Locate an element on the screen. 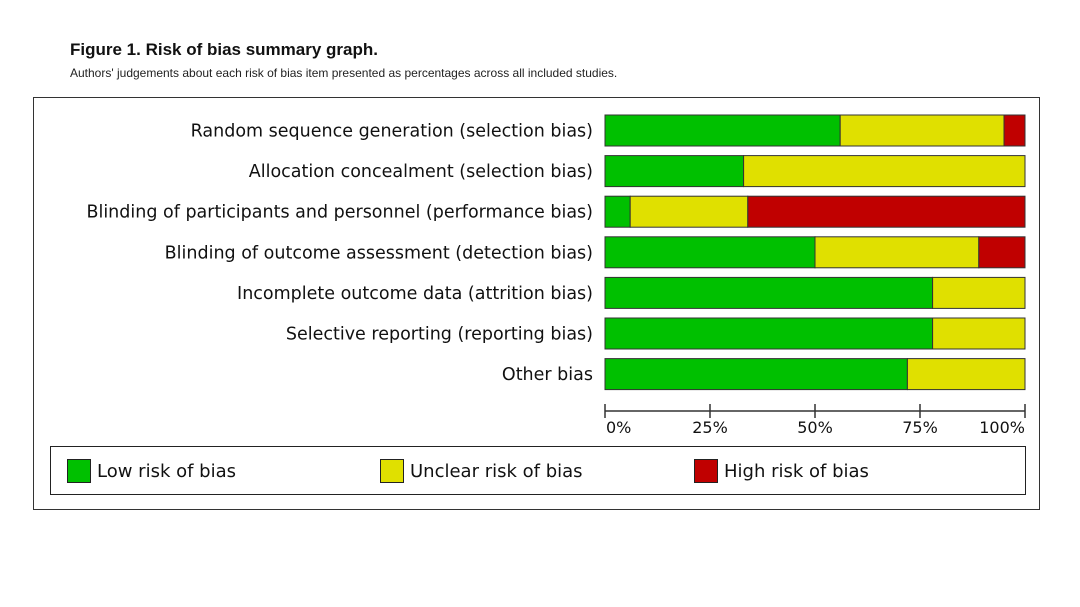  legend-item-low: Low risk of bias is located at coordinates (151, 471).